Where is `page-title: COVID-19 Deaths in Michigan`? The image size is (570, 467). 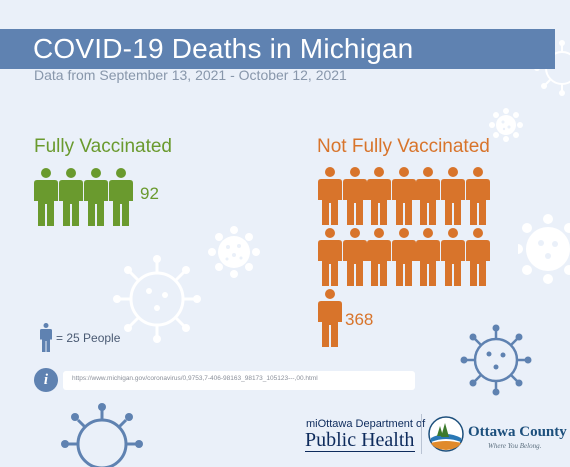 page-title: COVID-19 Deaths in Michigan is located at coordinates (223, 48).